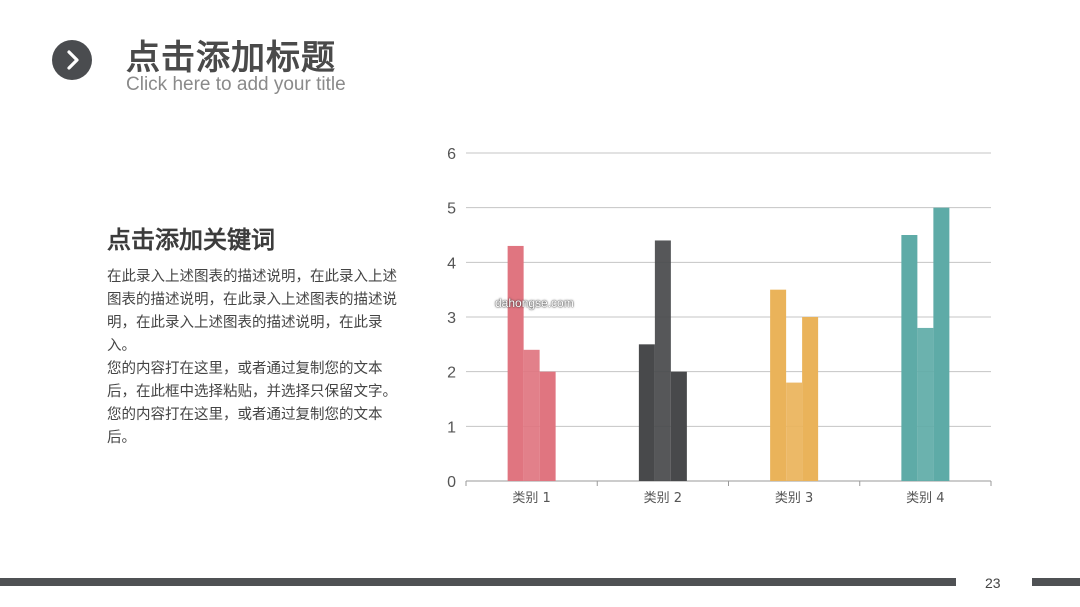 The width and height of the screenshot is (1080, 607). Describe the element at coordinates (451, 263) in the screenshot. I see `y-tick-label: 4` at that location.